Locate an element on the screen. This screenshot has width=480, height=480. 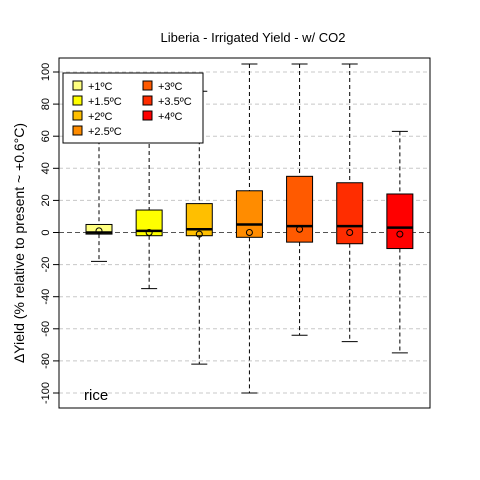
y-tick-label: 0 is located at coordinates (46, 232).